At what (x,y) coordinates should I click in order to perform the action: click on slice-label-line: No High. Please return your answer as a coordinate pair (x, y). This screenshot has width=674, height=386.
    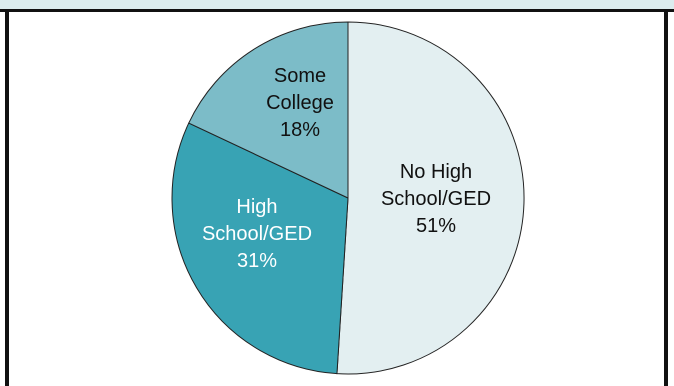
    Looking at the image, I should click on (436, 172).